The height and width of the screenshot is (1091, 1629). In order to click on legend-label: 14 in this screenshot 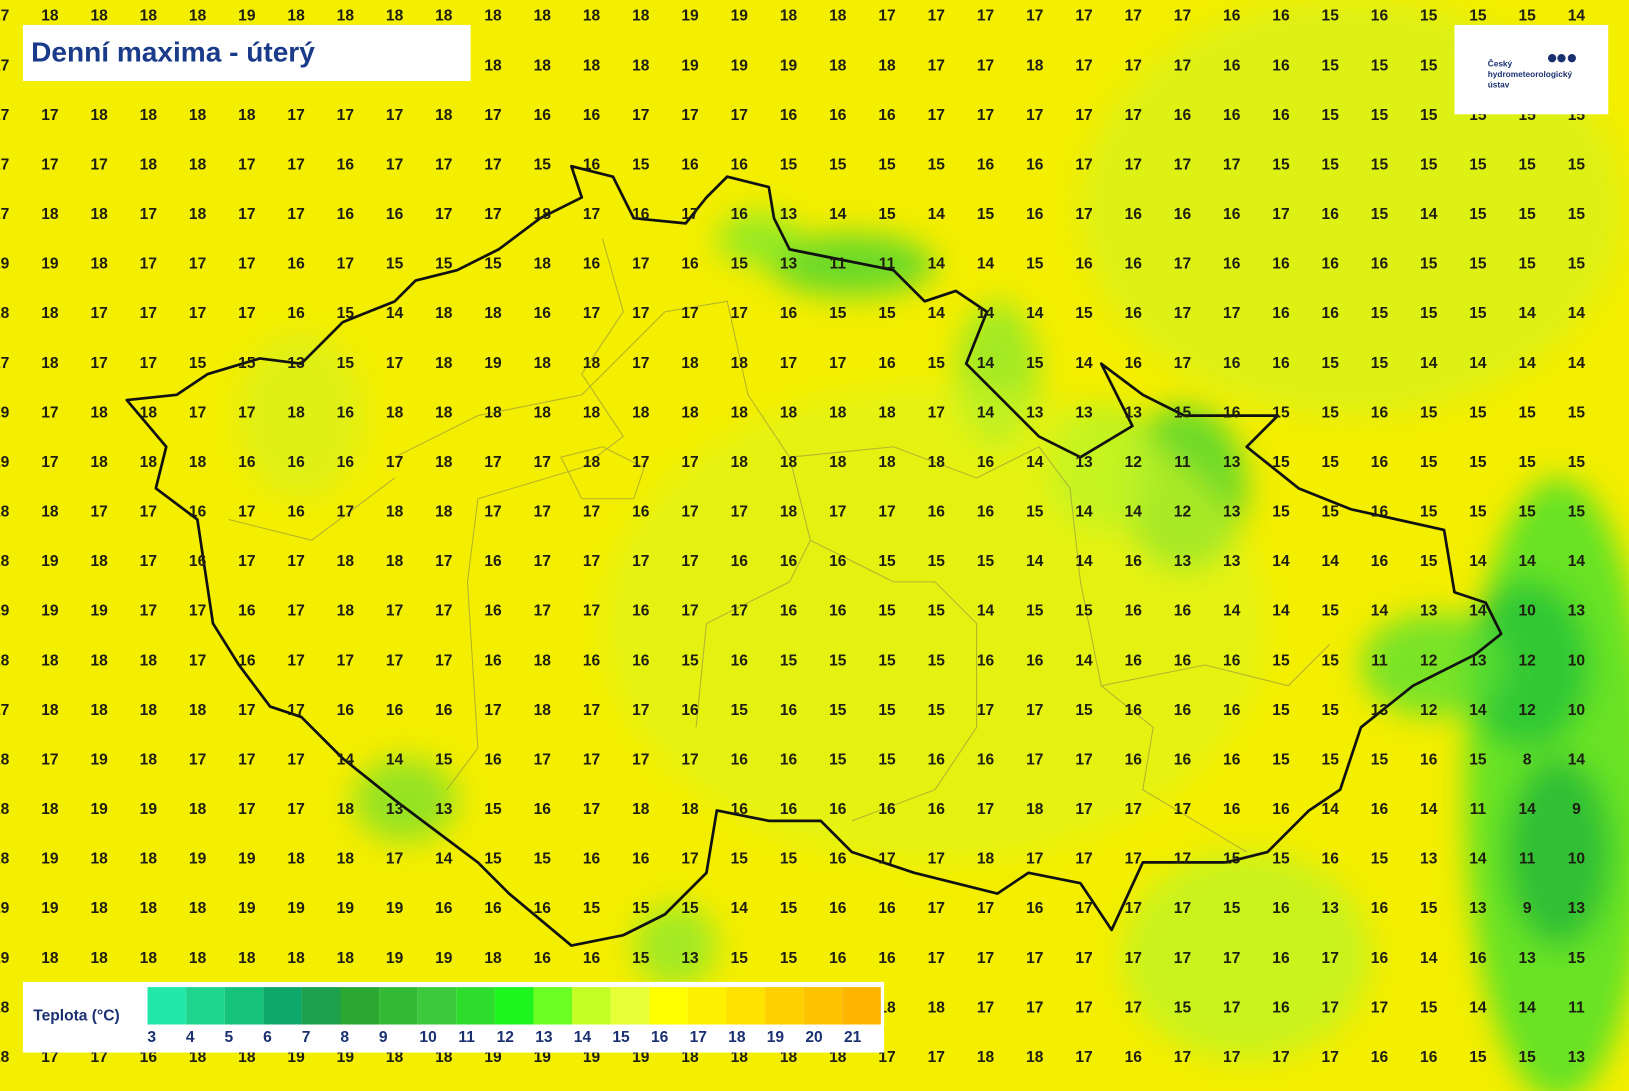, I will do `click(583, 1037)`.